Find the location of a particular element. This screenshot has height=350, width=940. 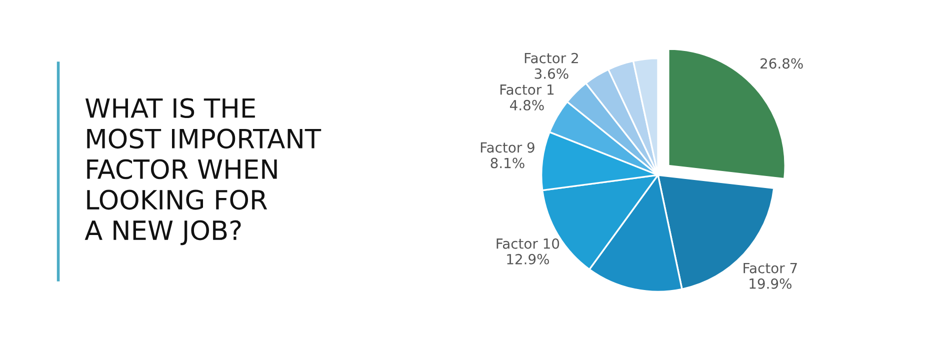

data-label: 19.9% is located at coordinates (771, 283).